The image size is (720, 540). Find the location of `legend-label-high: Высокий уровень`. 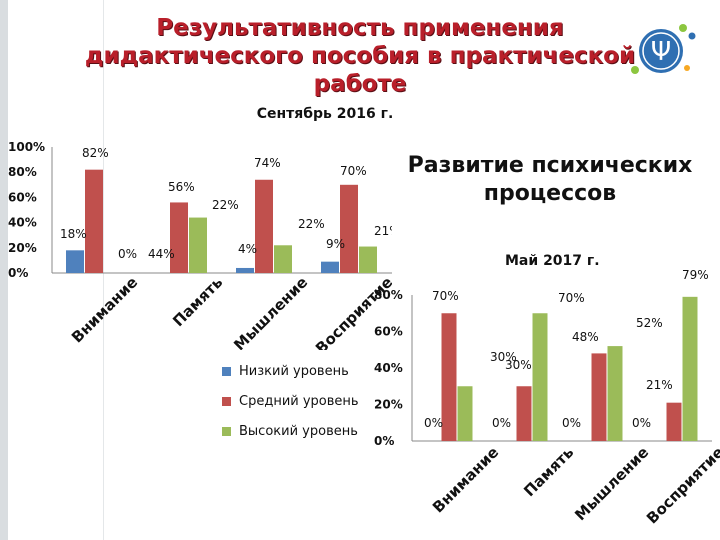

legend-label-high: Высокий уровень is located at coordinates (298, 431).